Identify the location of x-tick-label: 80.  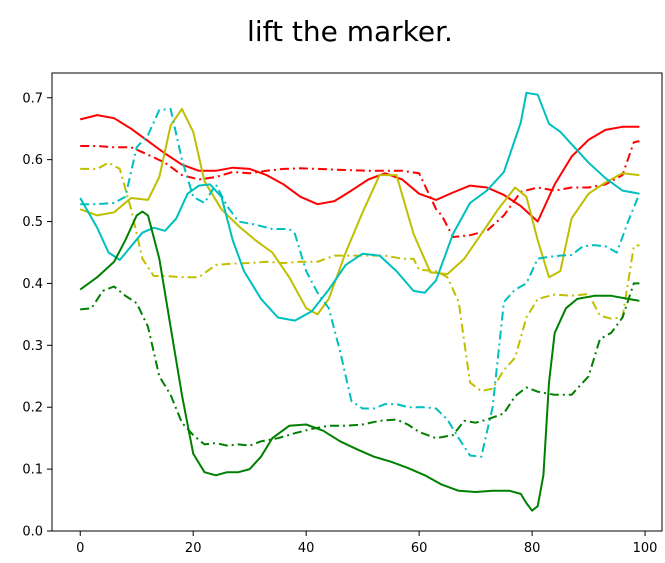
(532, 548).